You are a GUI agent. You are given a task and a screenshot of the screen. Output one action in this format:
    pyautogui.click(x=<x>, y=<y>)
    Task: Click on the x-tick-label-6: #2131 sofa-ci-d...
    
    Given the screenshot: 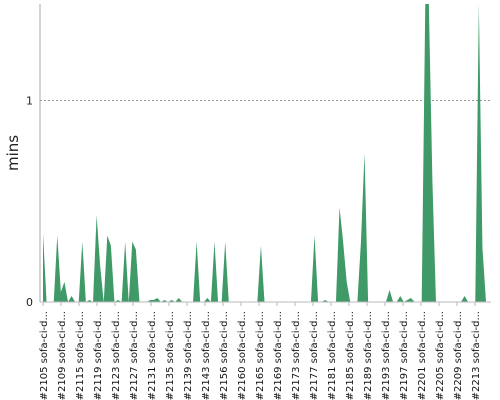 What is the action you would take?
    pyautogui.click(x=152, y=355)
    